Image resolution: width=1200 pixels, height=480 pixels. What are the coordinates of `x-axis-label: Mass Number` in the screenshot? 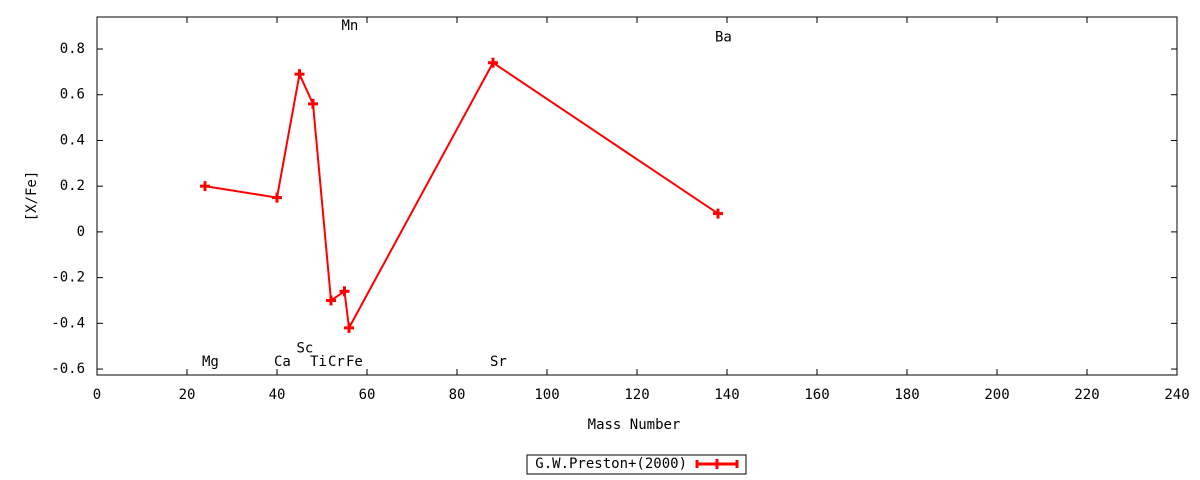 It's located at (634, 425).